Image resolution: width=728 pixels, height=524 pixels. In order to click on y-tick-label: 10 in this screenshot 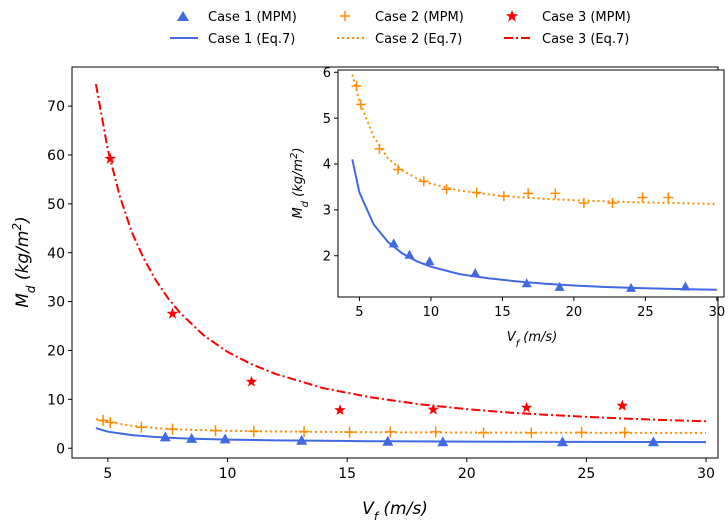, I will do `click(56, 400)`.